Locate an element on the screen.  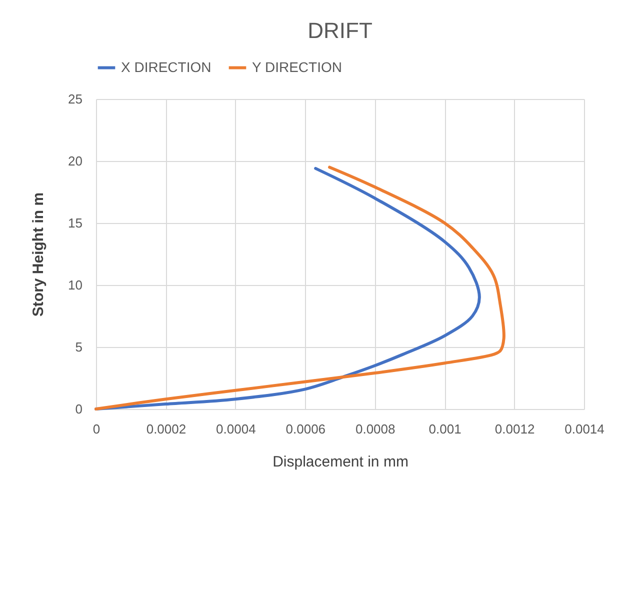
x-tick-label: 0.0014 is located at coordinates (584, 429).